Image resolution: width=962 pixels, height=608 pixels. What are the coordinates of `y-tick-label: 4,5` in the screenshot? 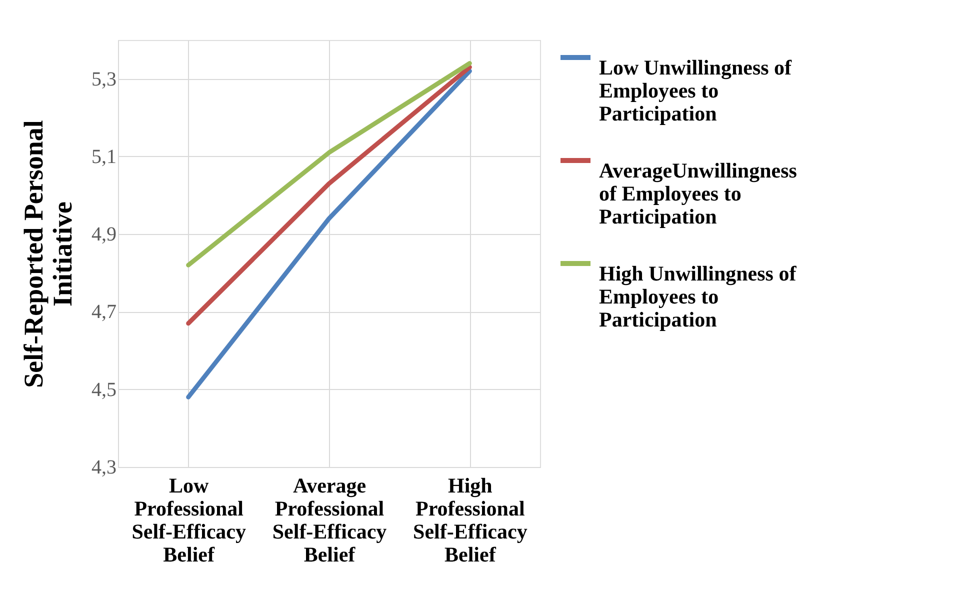 It's located at (104, 389).